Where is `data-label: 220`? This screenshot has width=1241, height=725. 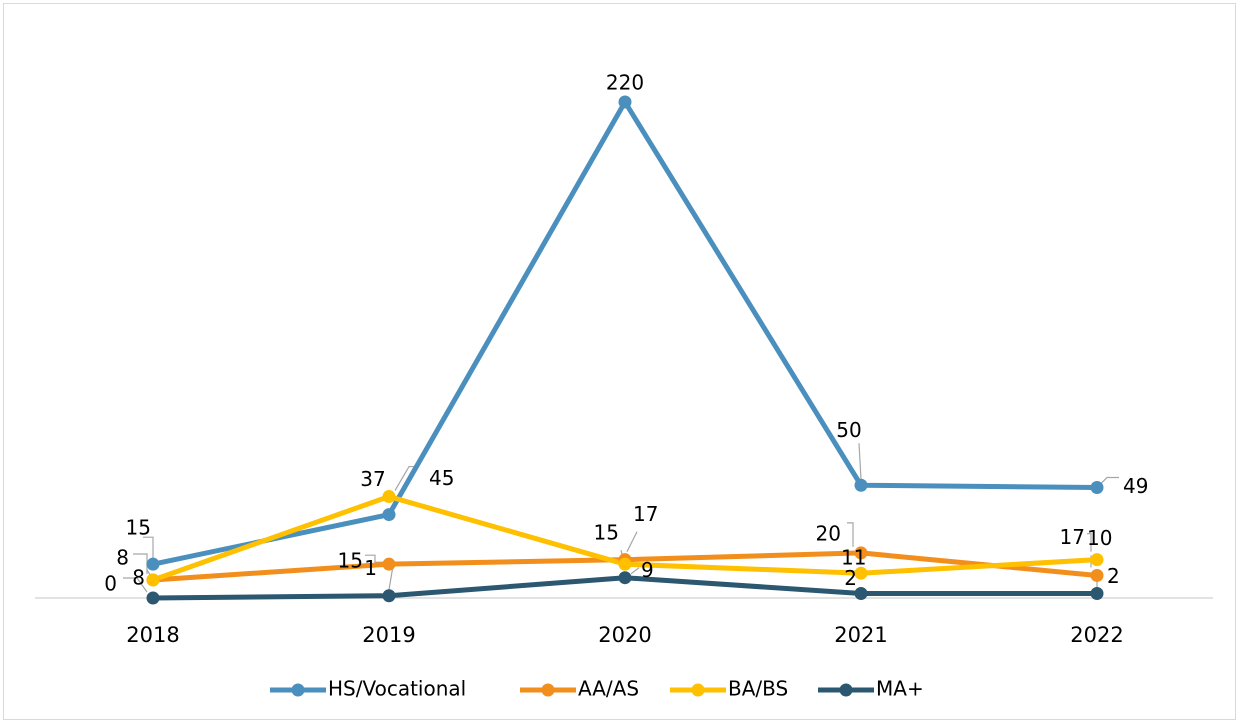
data-label: 220 is located at coordinates (625, 83).